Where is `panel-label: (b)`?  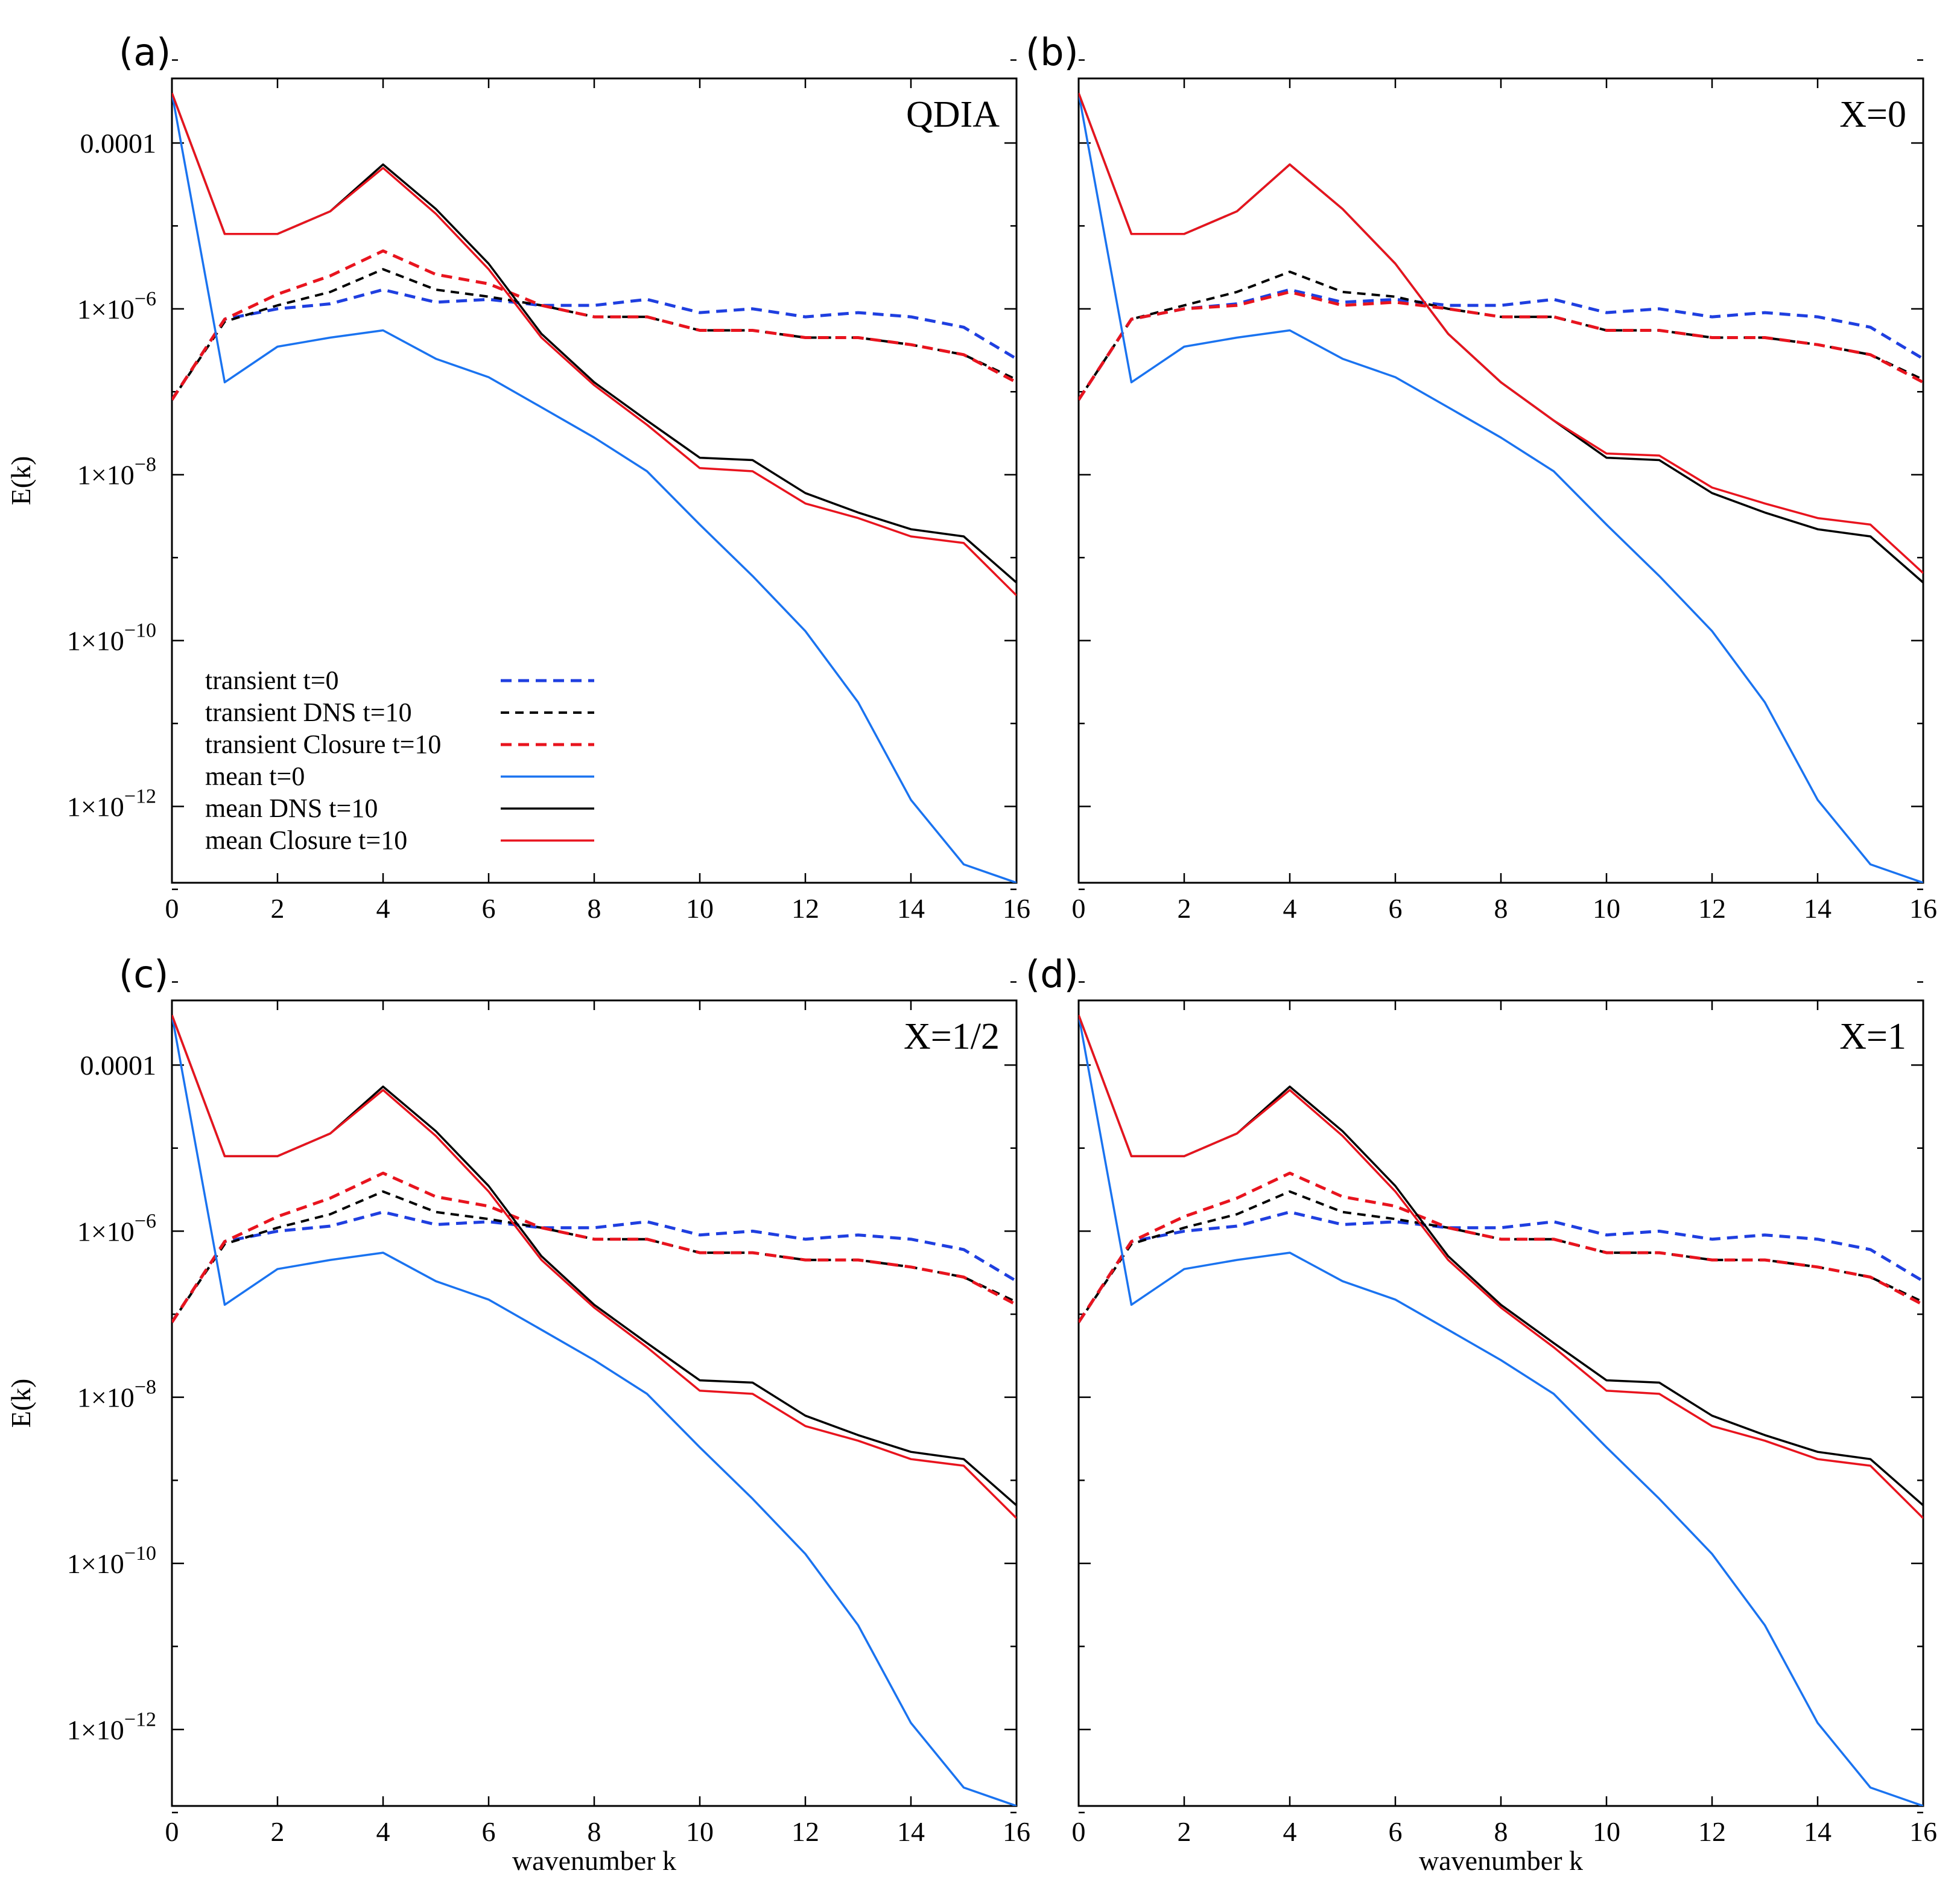
panel-label: (b) is located at coordinates (1052, 52).